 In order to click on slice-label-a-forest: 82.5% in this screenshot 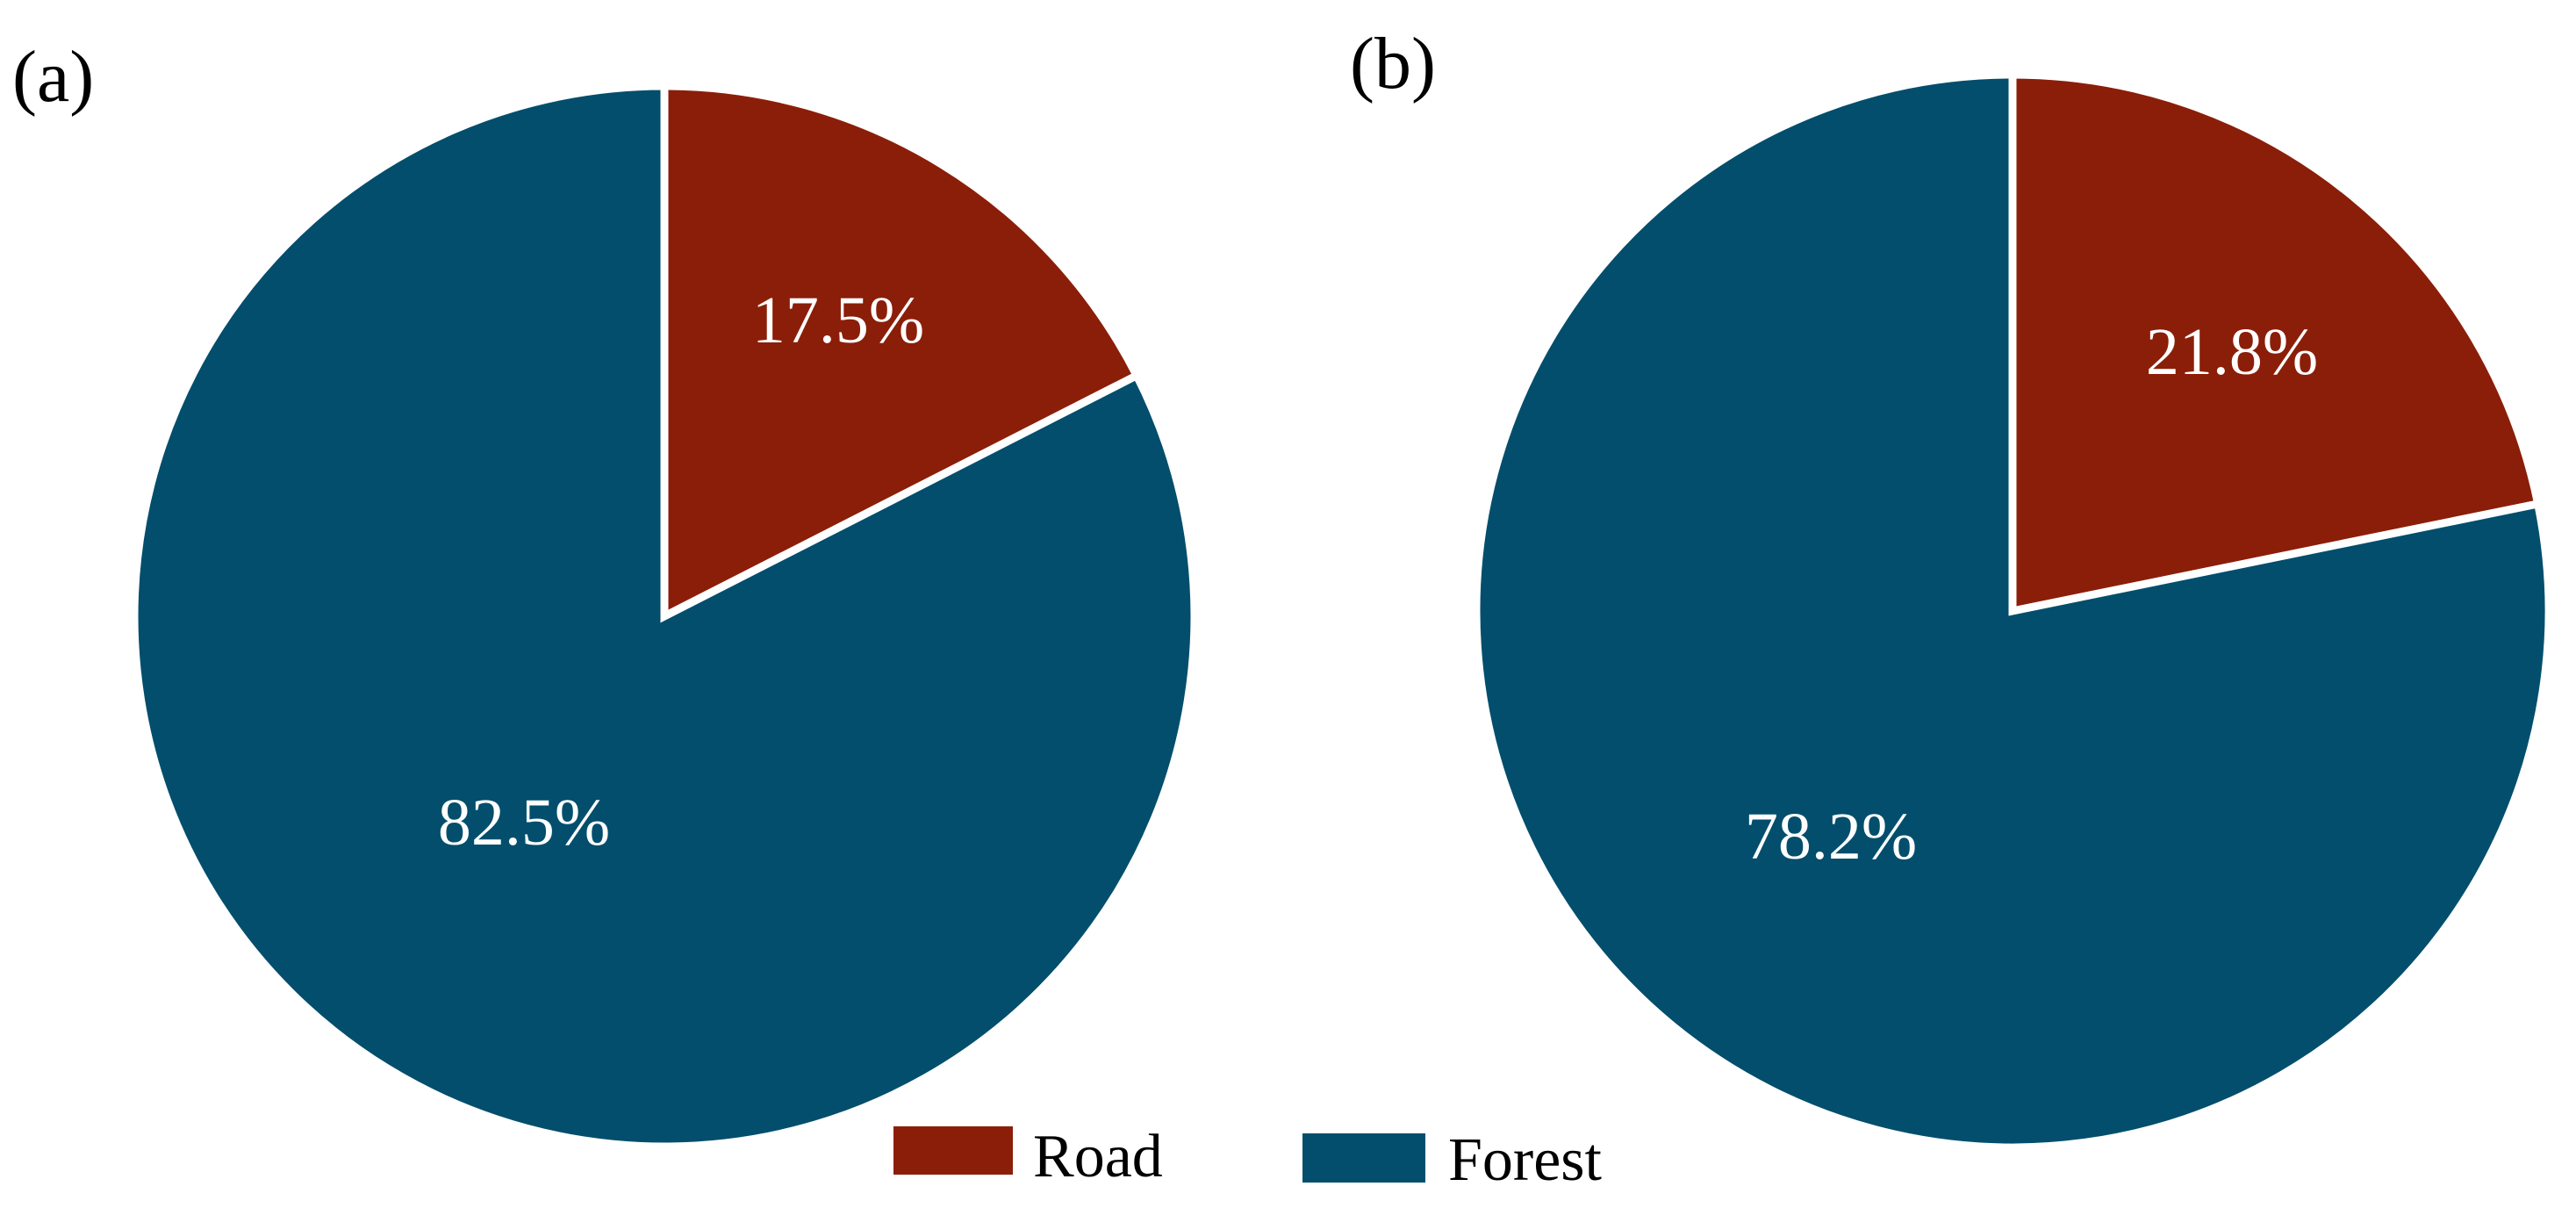, I will do `click(524, 822)`.